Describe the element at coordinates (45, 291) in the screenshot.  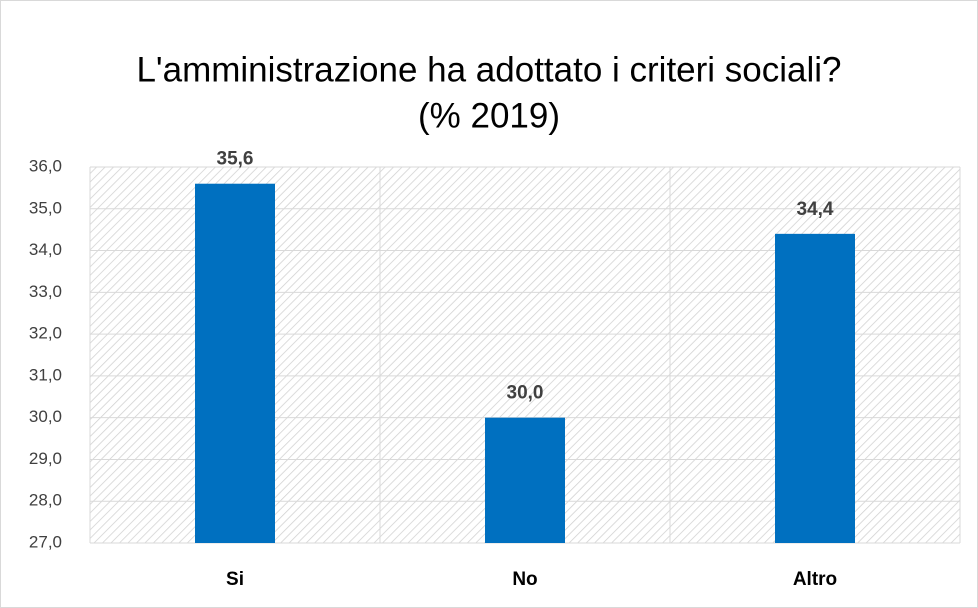
I see `y-tick-label: 33,0` at that location.